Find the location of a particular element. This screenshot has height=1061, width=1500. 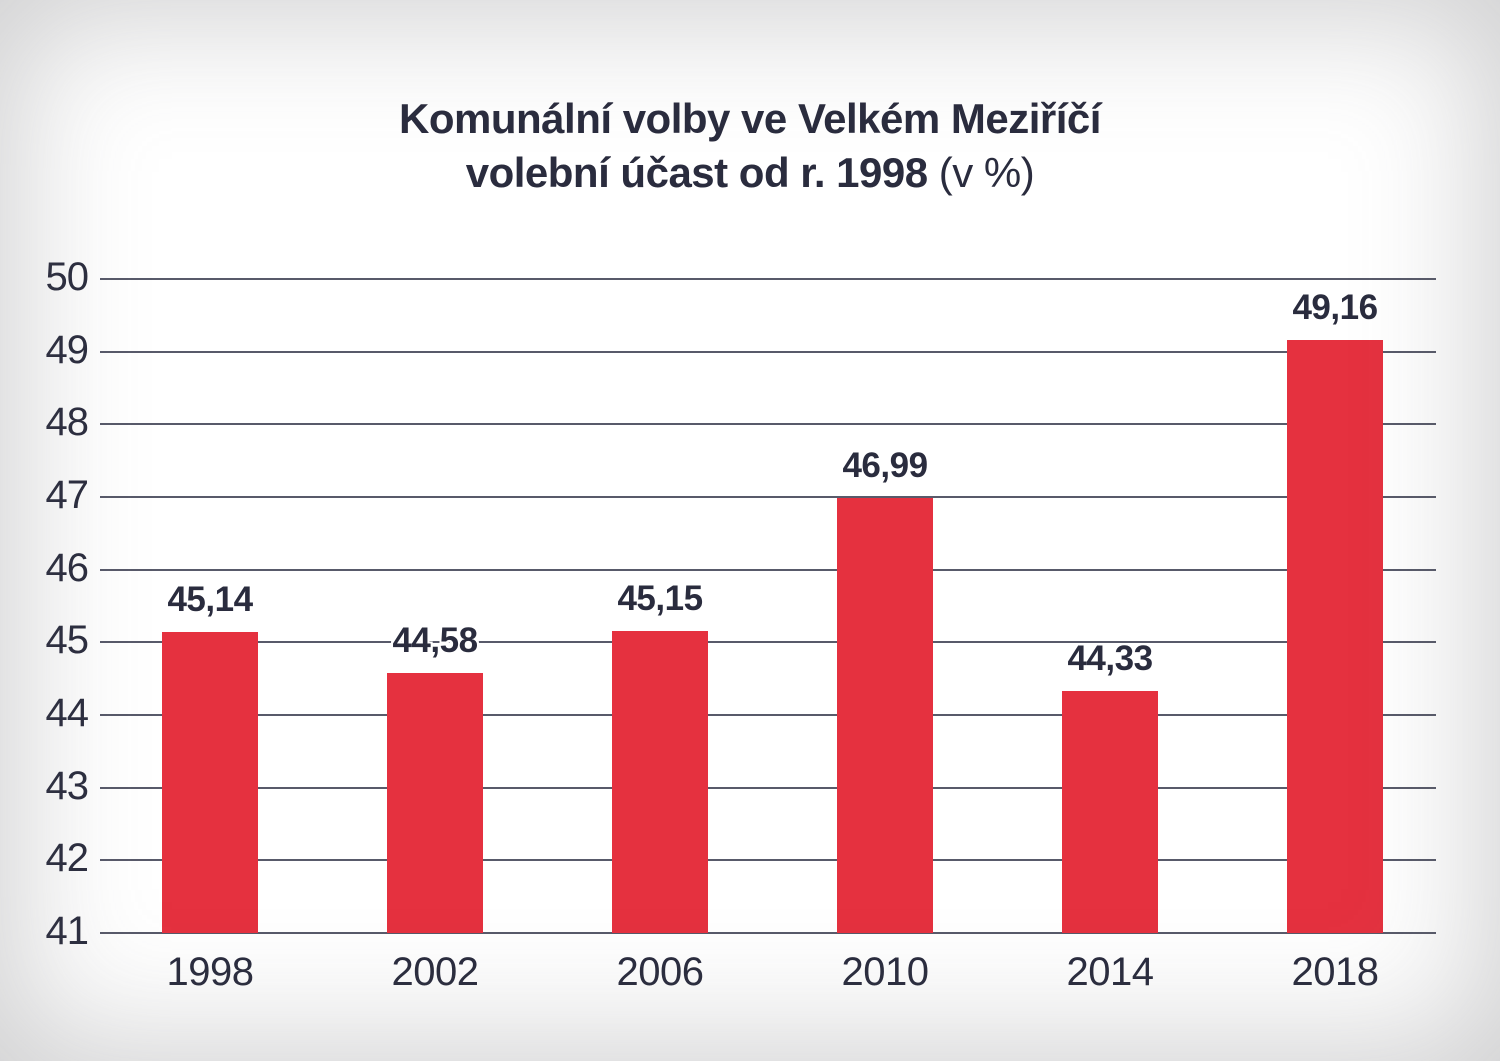

y-axis-tick-label-48: 48 is located at coordinates (67, 422).